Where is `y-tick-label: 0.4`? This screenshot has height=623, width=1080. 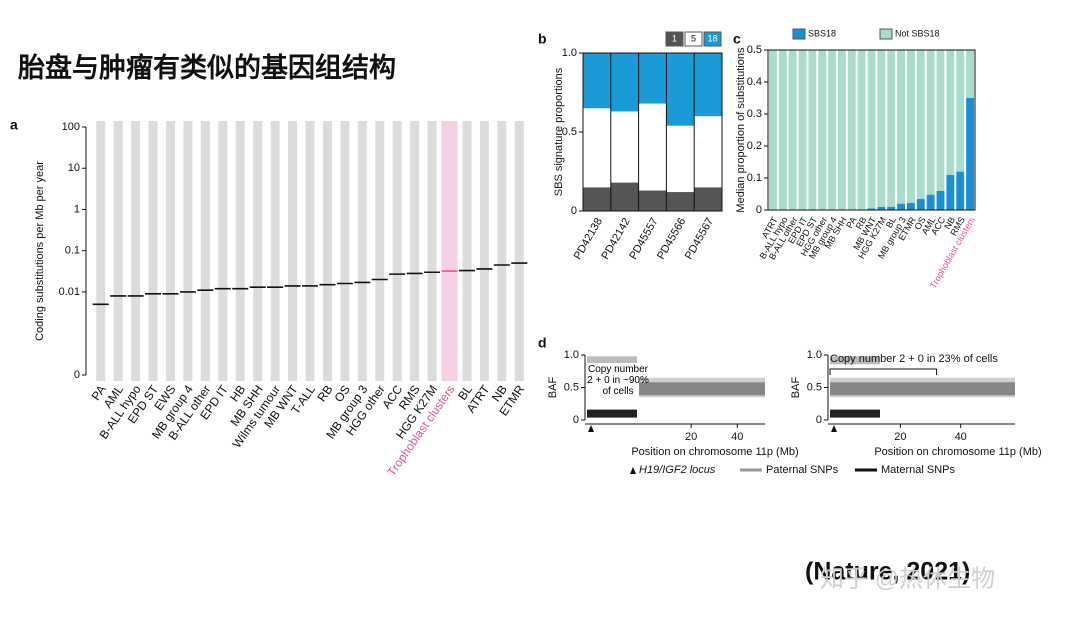
y-tick-label: 0.4 is located at coordinates (754, 82).